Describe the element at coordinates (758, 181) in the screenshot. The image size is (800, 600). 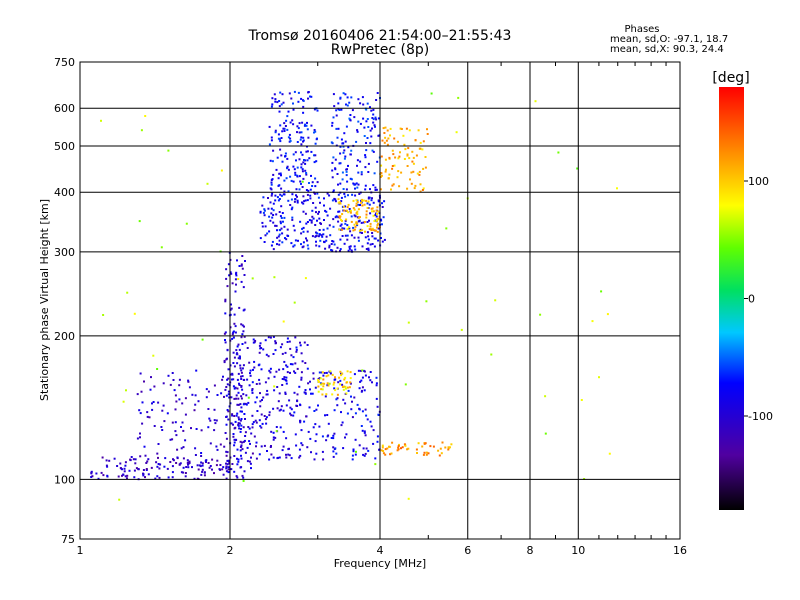
I see `colorbar-tick-label: 100` at that location.